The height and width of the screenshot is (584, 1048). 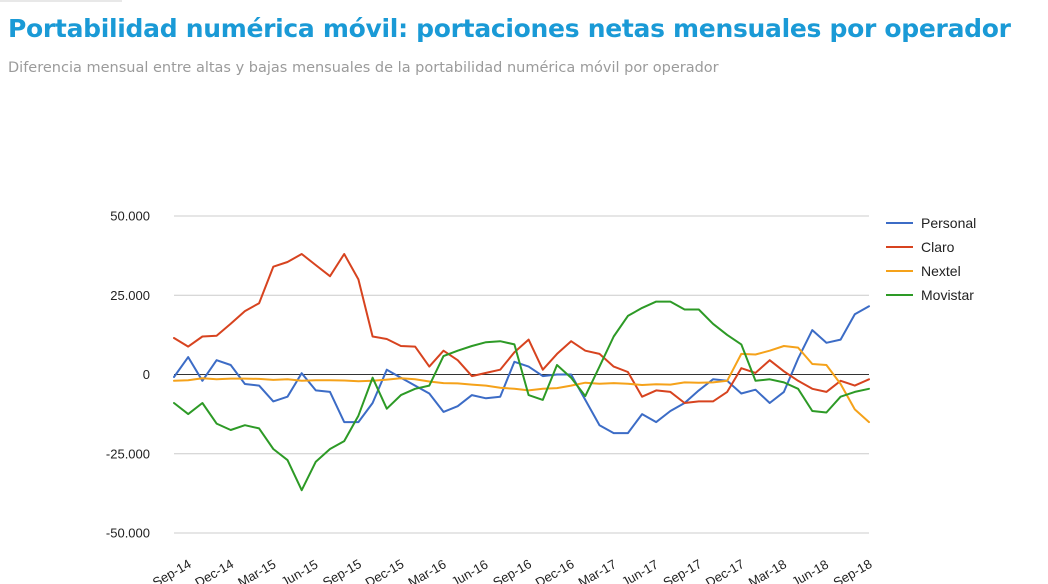 I want to click on y-tick-label: 50.000, so click(x=130, y=216).